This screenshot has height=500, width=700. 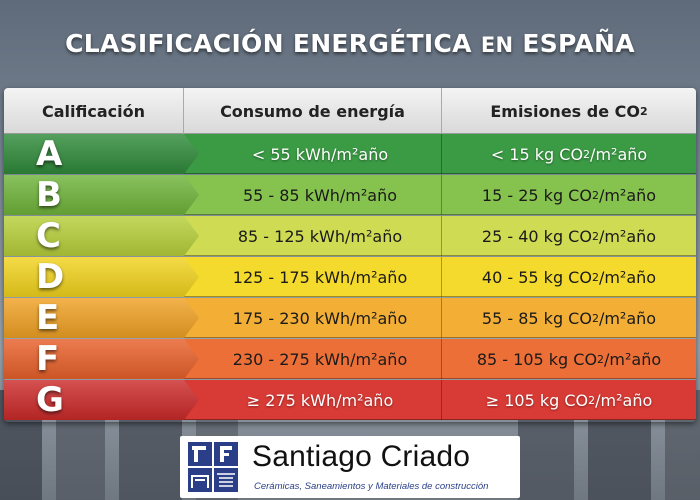 I want to click on emissions-value: ≥ 105 kg CO, so click(x=537, y=400).